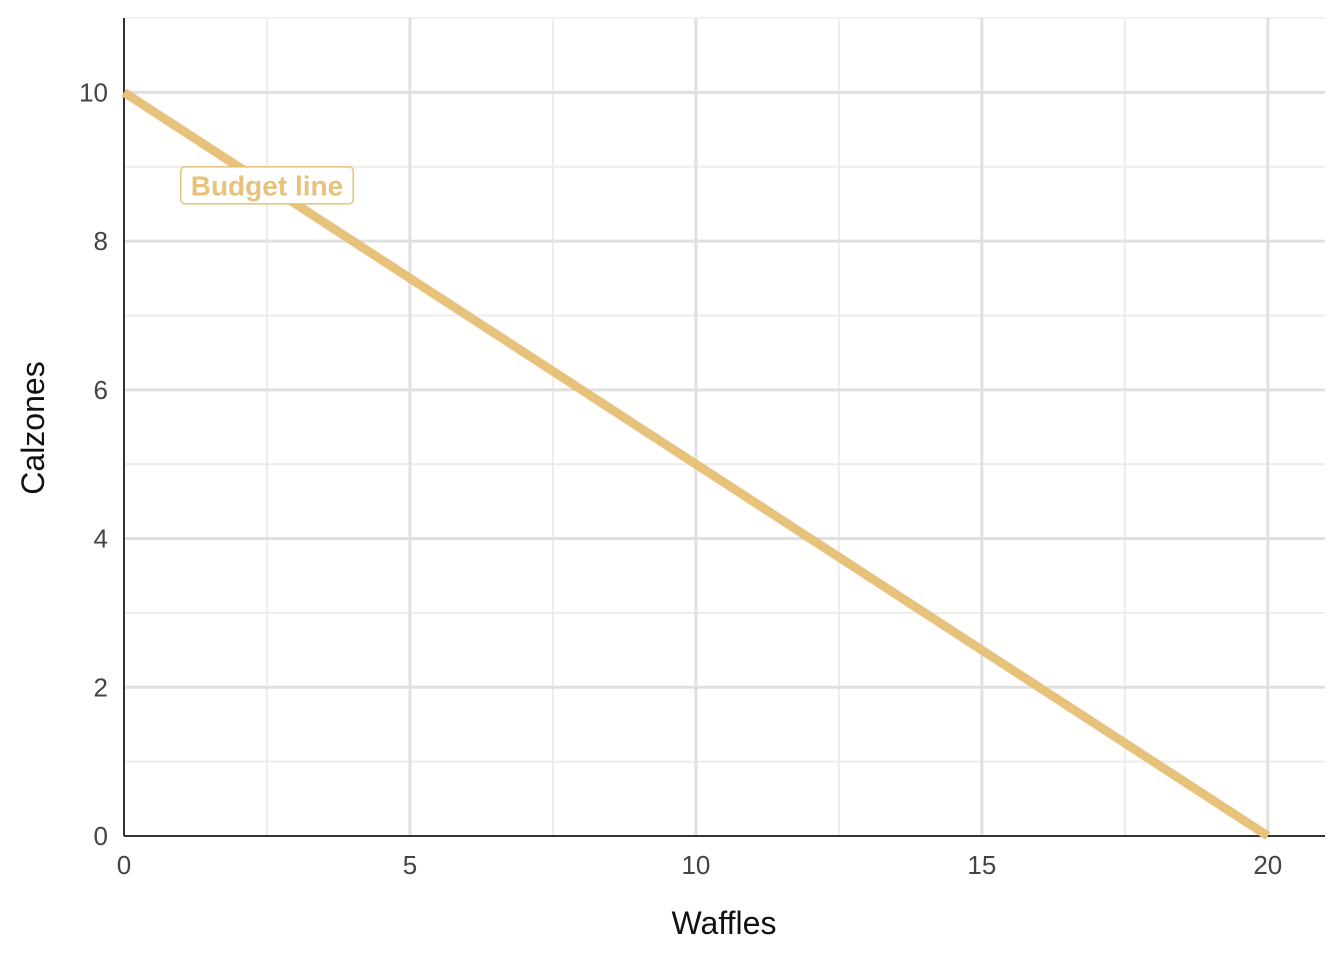 The height and width of the screenshot is (960, 1344). I want to click on x-tick-label: 10, so click(695, 865).